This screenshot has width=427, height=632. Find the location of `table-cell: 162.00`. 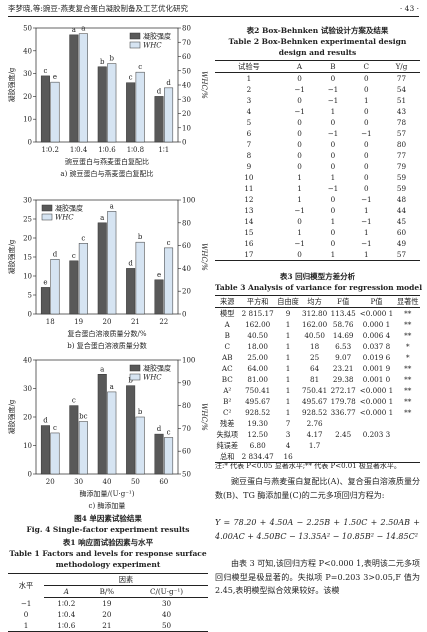

table-cell: 162.00 is located at coordinates (258, 324).